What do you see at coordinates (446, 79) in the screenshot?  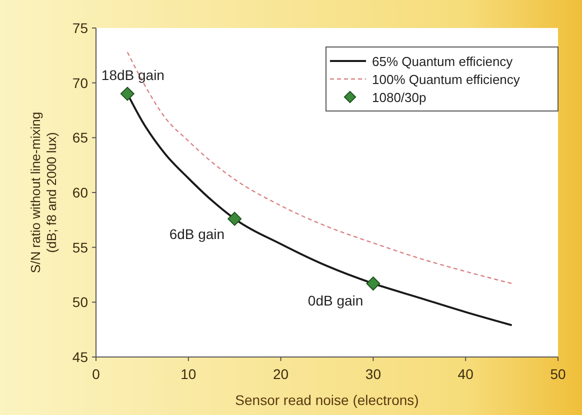 I see `legend-label: 100% Quantum efficiency` at bounding box center [446, 79].